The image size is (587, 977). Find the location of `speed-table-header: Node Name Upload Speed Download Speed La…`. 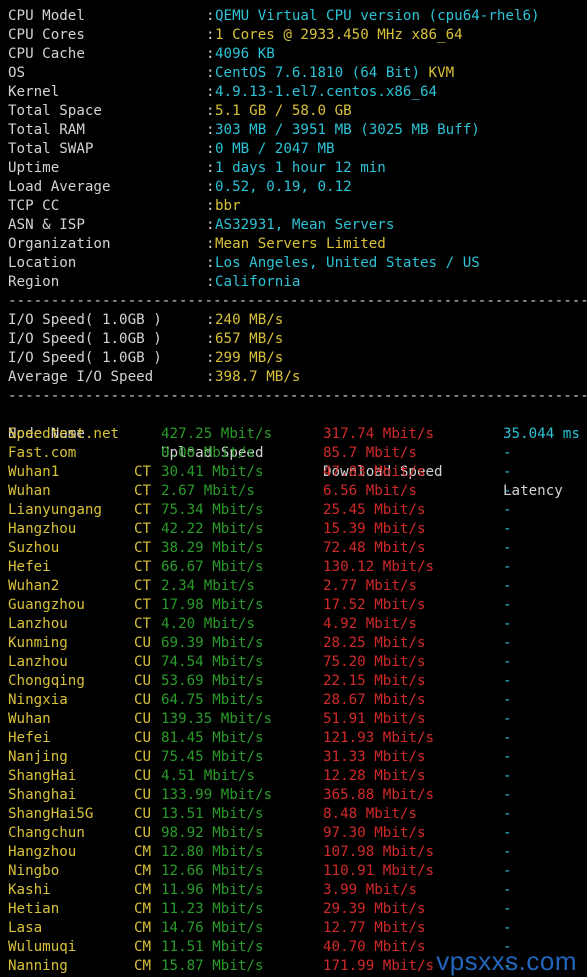

speed-table-header: Node Name Upload Speed Download Speed La… is located at coordinates (297, 452).